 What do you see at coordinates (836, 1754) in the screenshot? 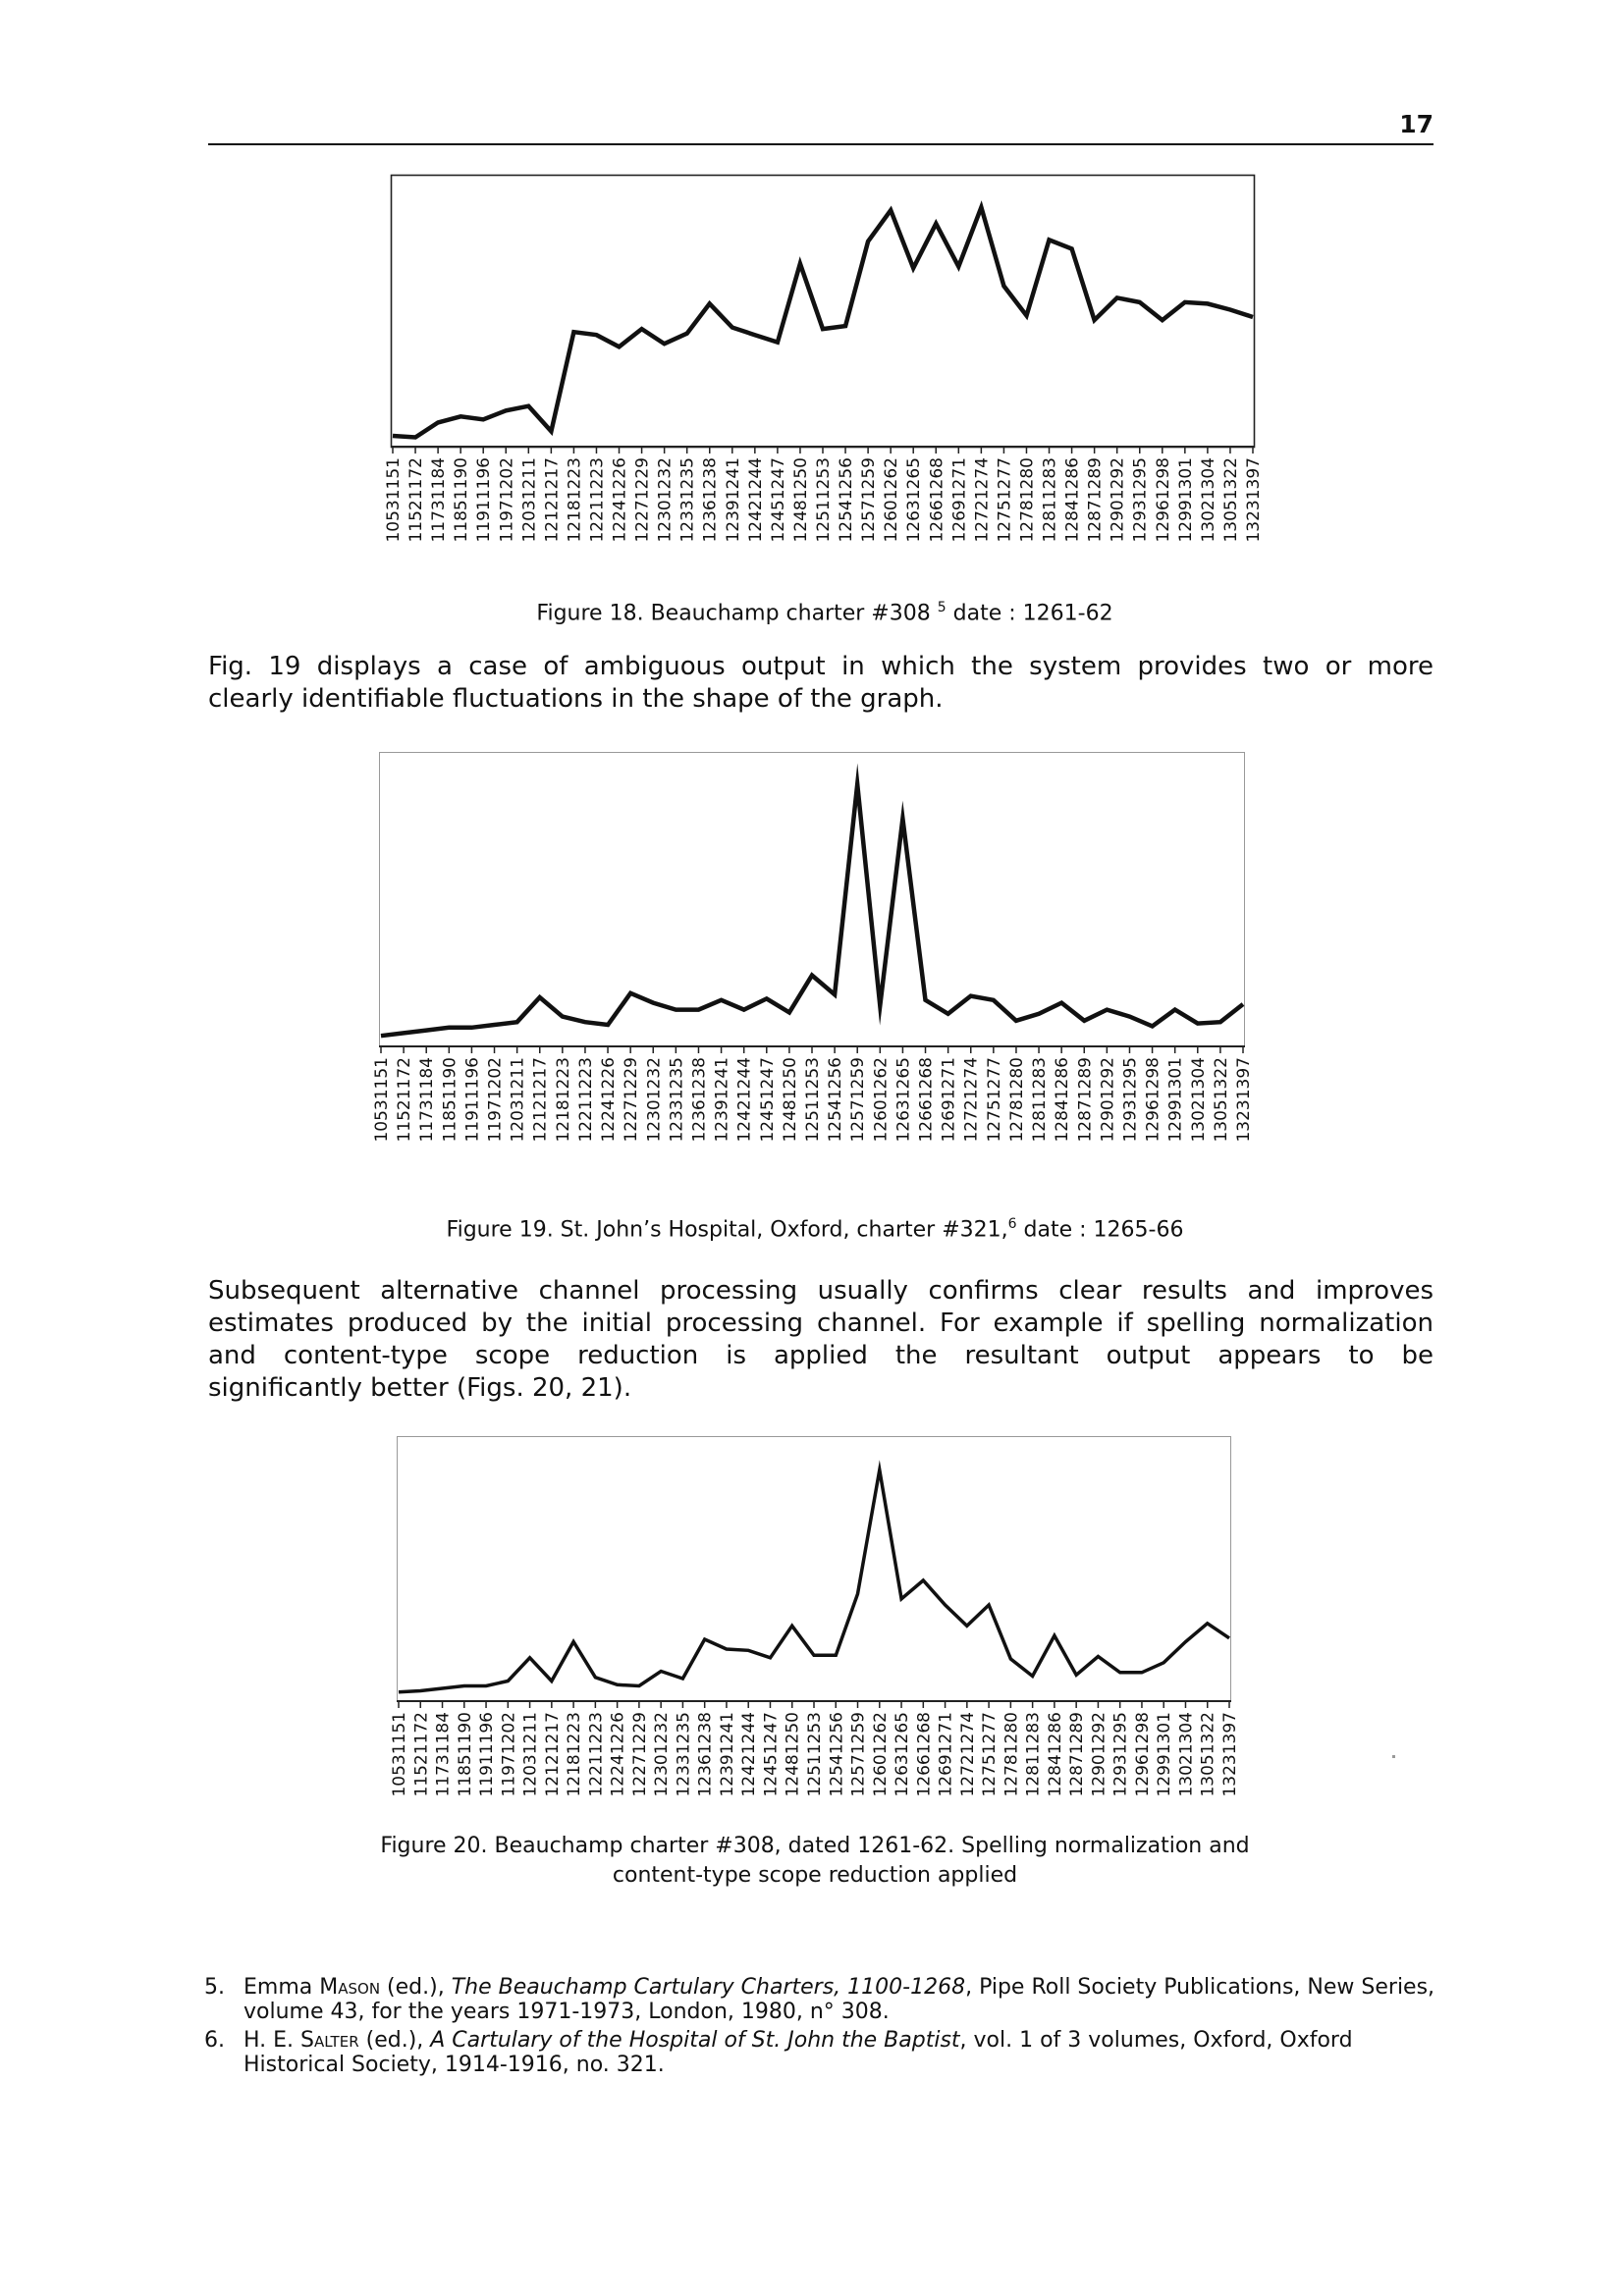
I see `x-tick-label: 12541256` at bounding box center [836, 1754].